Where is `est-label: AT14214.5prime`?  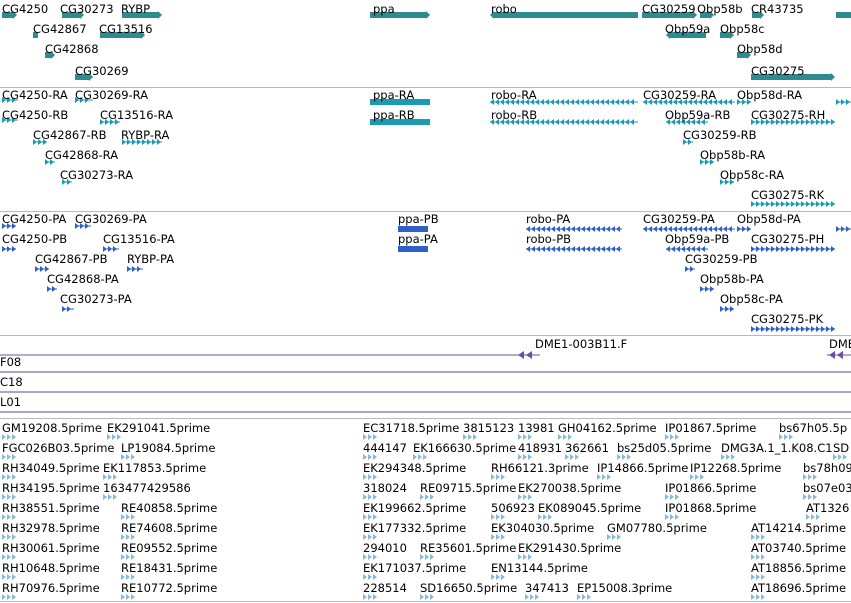
est-label: AT14214.5prime is located at coordinates (799, 528).